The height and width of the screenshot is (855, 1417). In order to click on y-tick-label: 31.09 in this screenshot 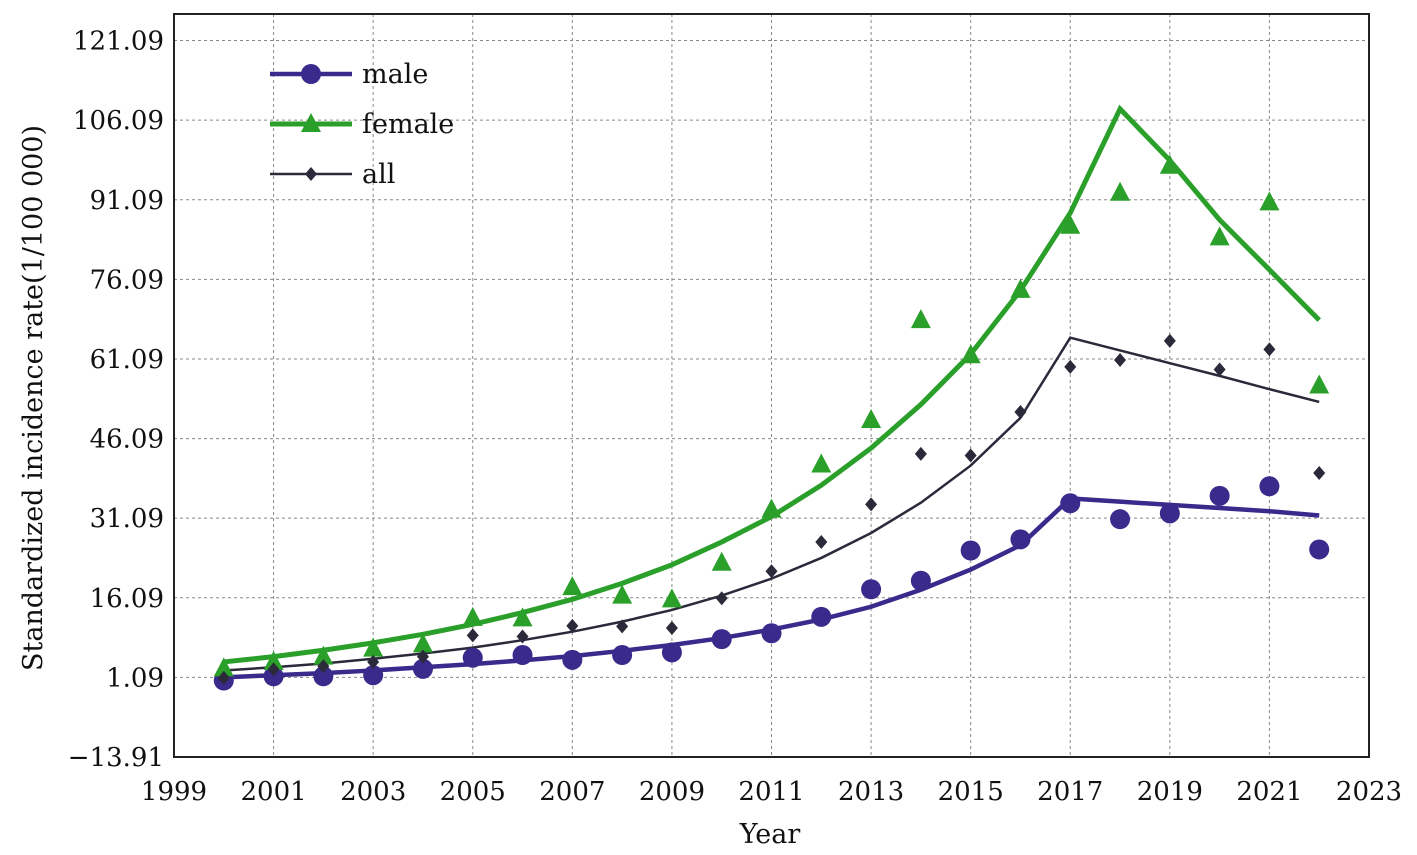, I will do `click(127, 519)`.